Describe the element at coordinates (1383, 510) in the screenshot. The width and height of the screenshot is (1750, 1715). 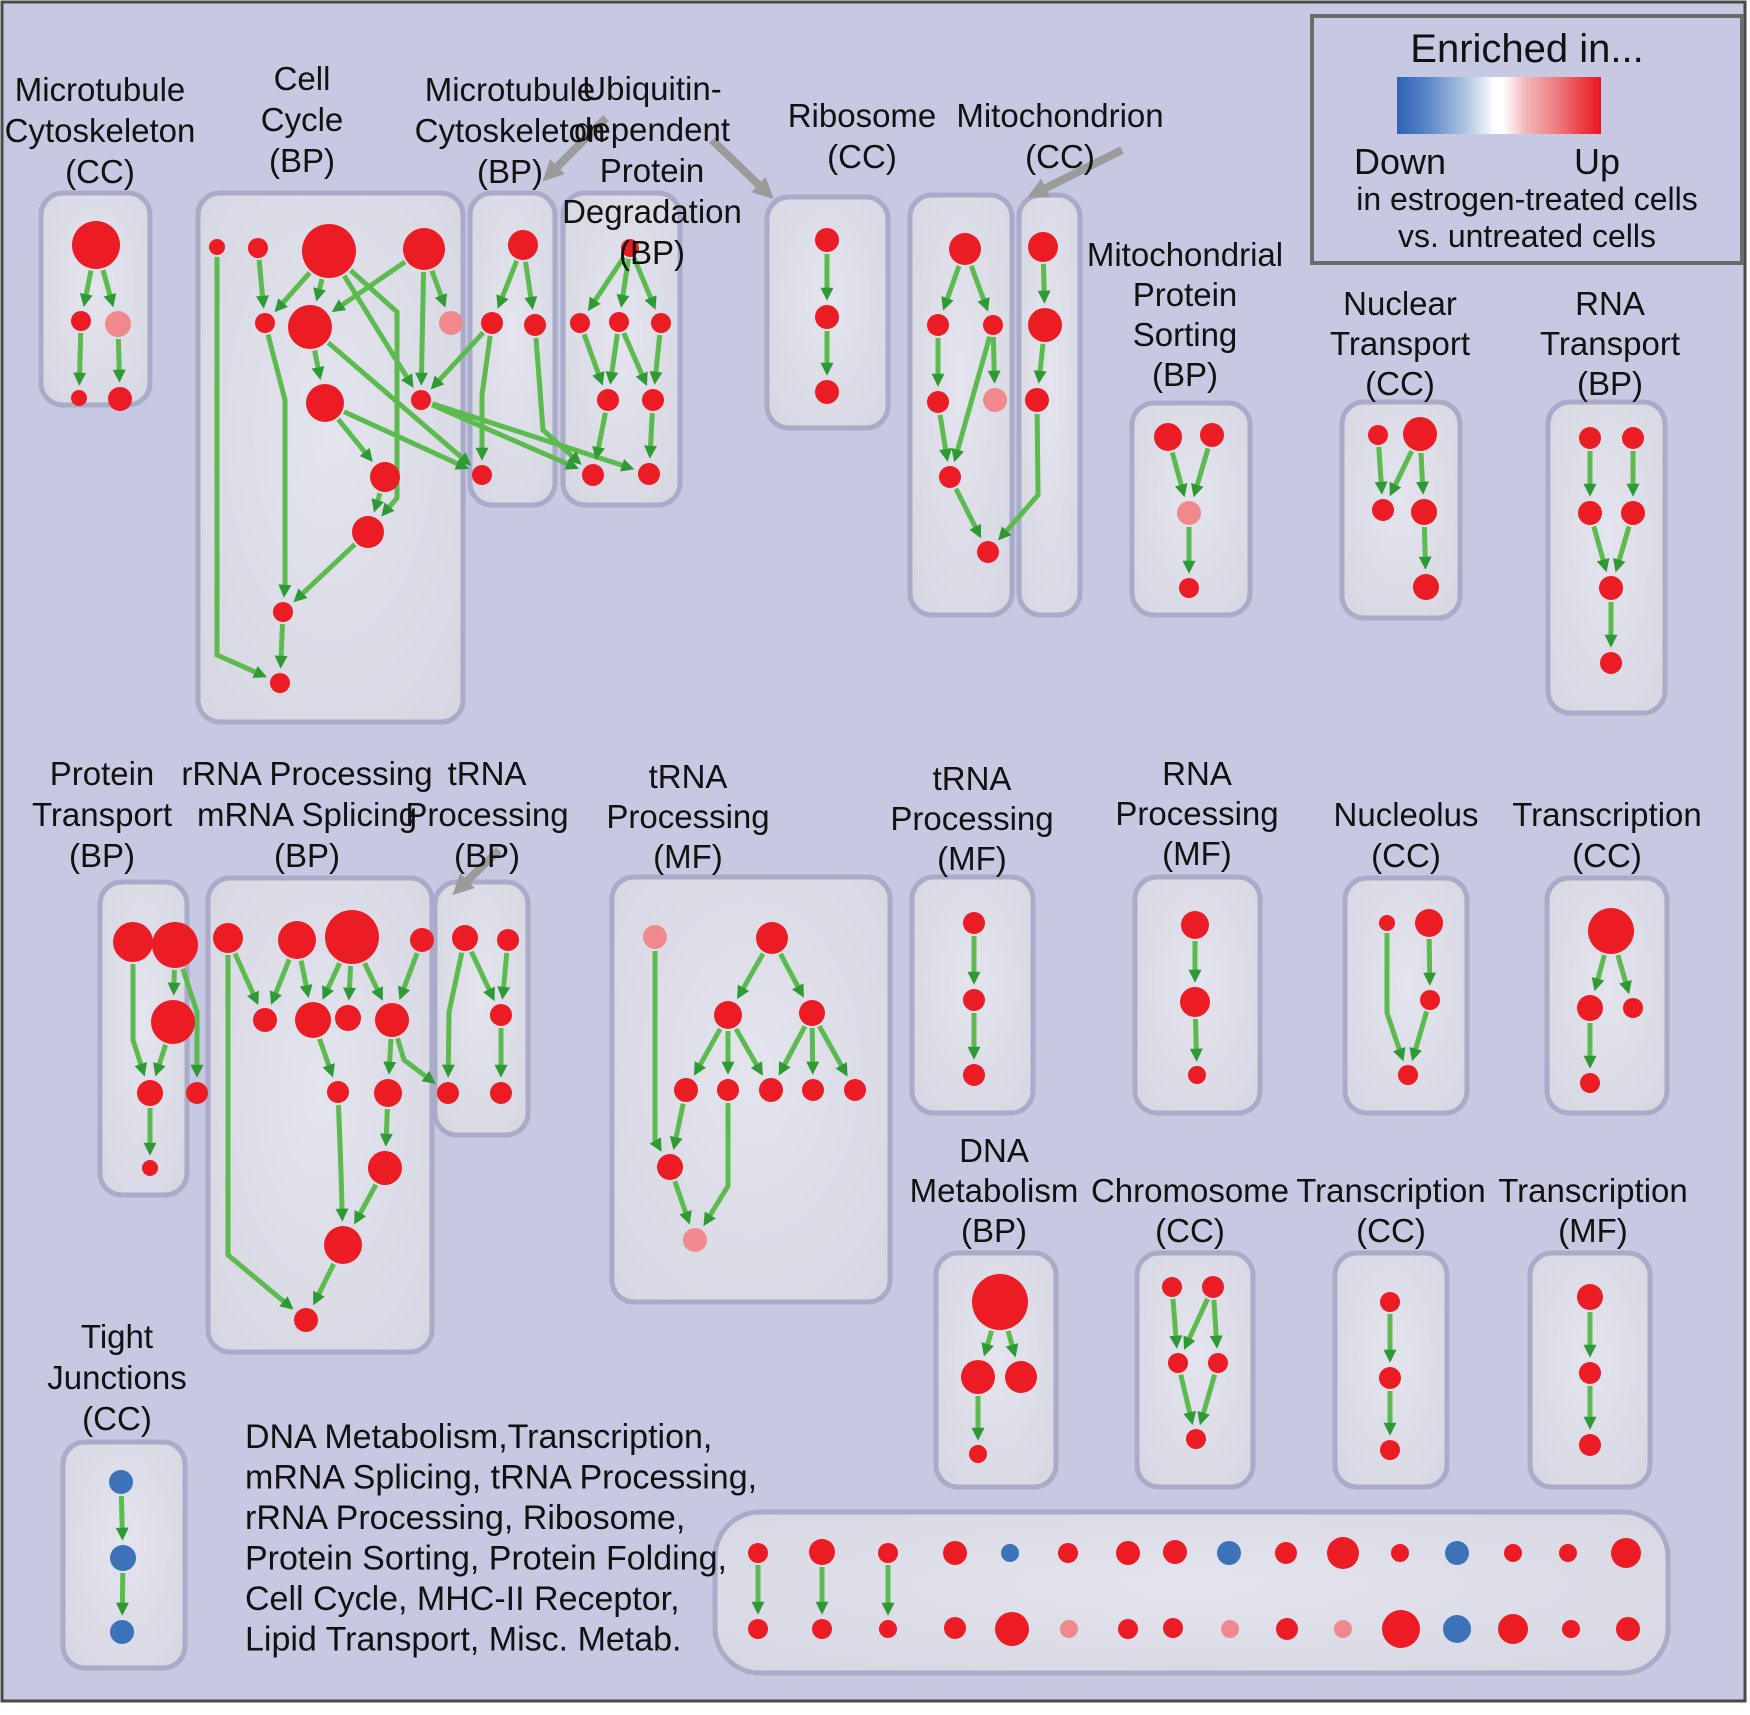
I see `go-term-node-n3` at that location.